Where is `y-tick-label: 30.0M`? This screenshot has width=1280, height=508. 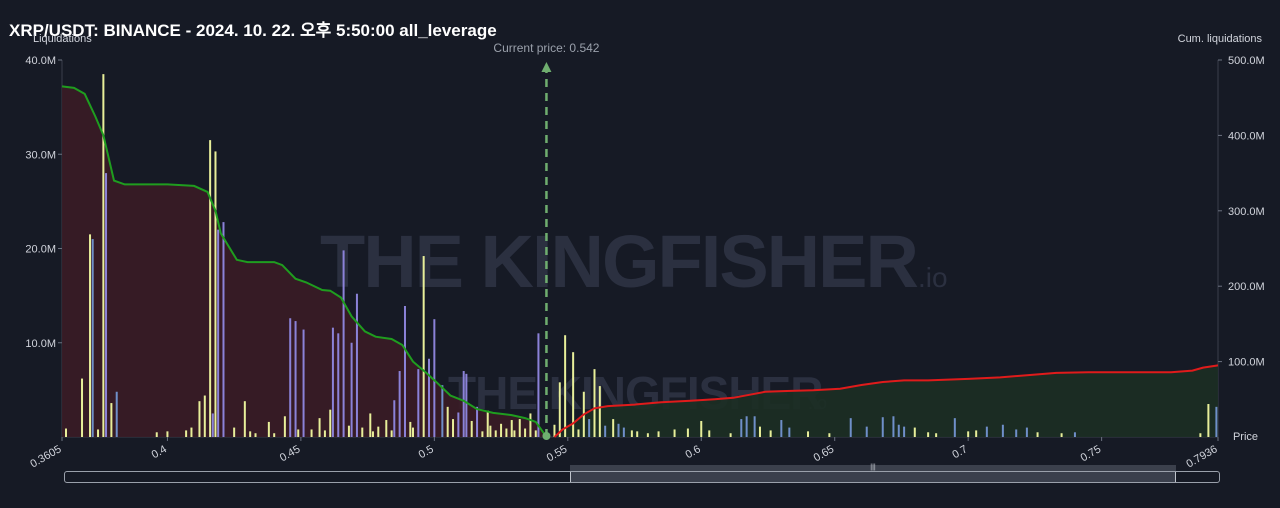
y-tick-label: 30.0M is located at coordinates (40, 155).